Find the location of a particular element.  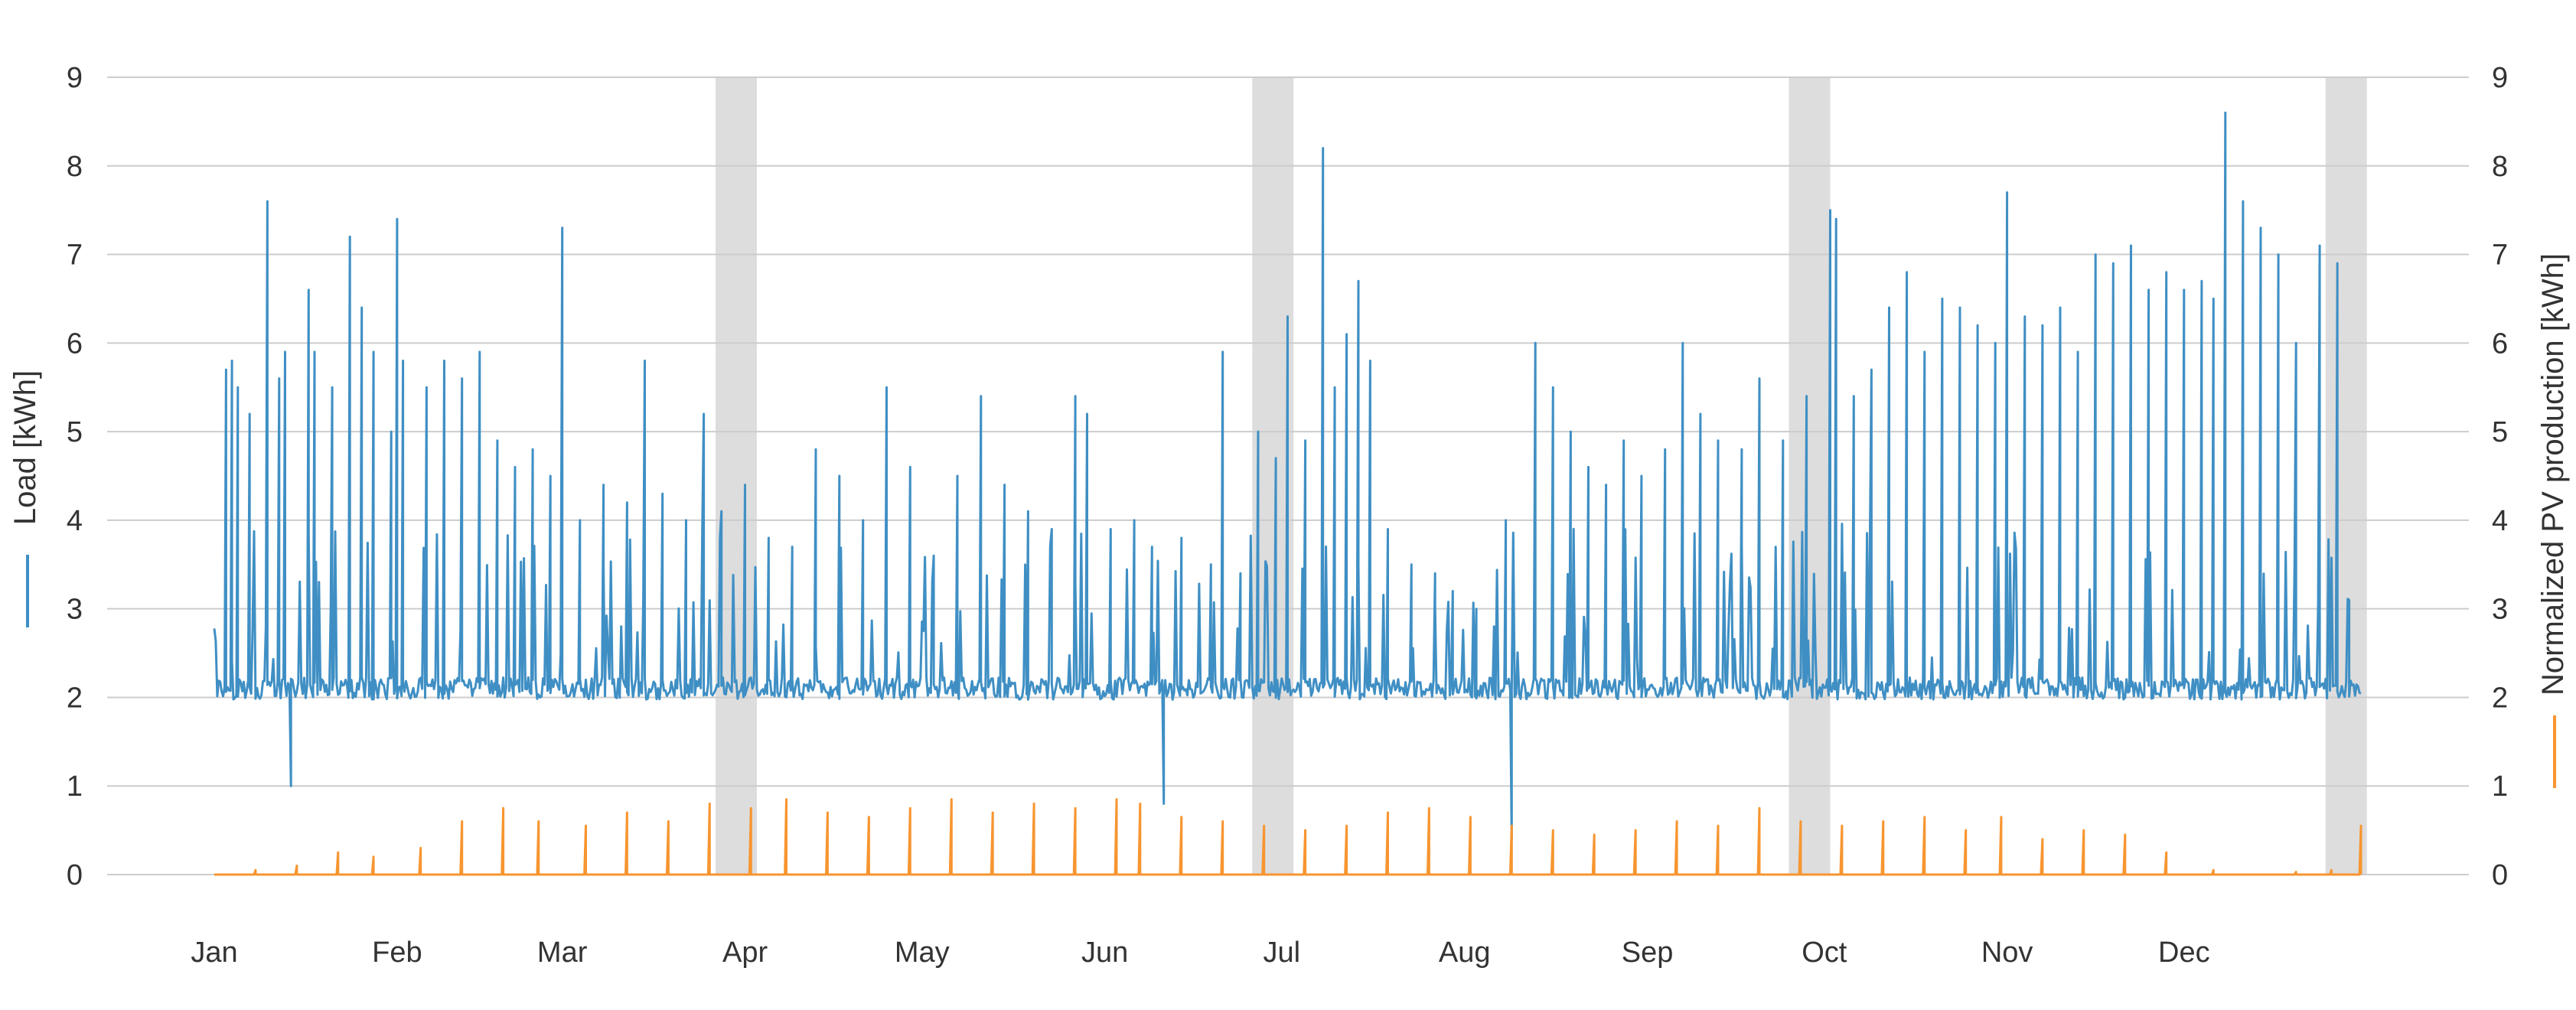

right-axis-title: Normalized PV production [kWh] is located at coordinates (2553, 474).